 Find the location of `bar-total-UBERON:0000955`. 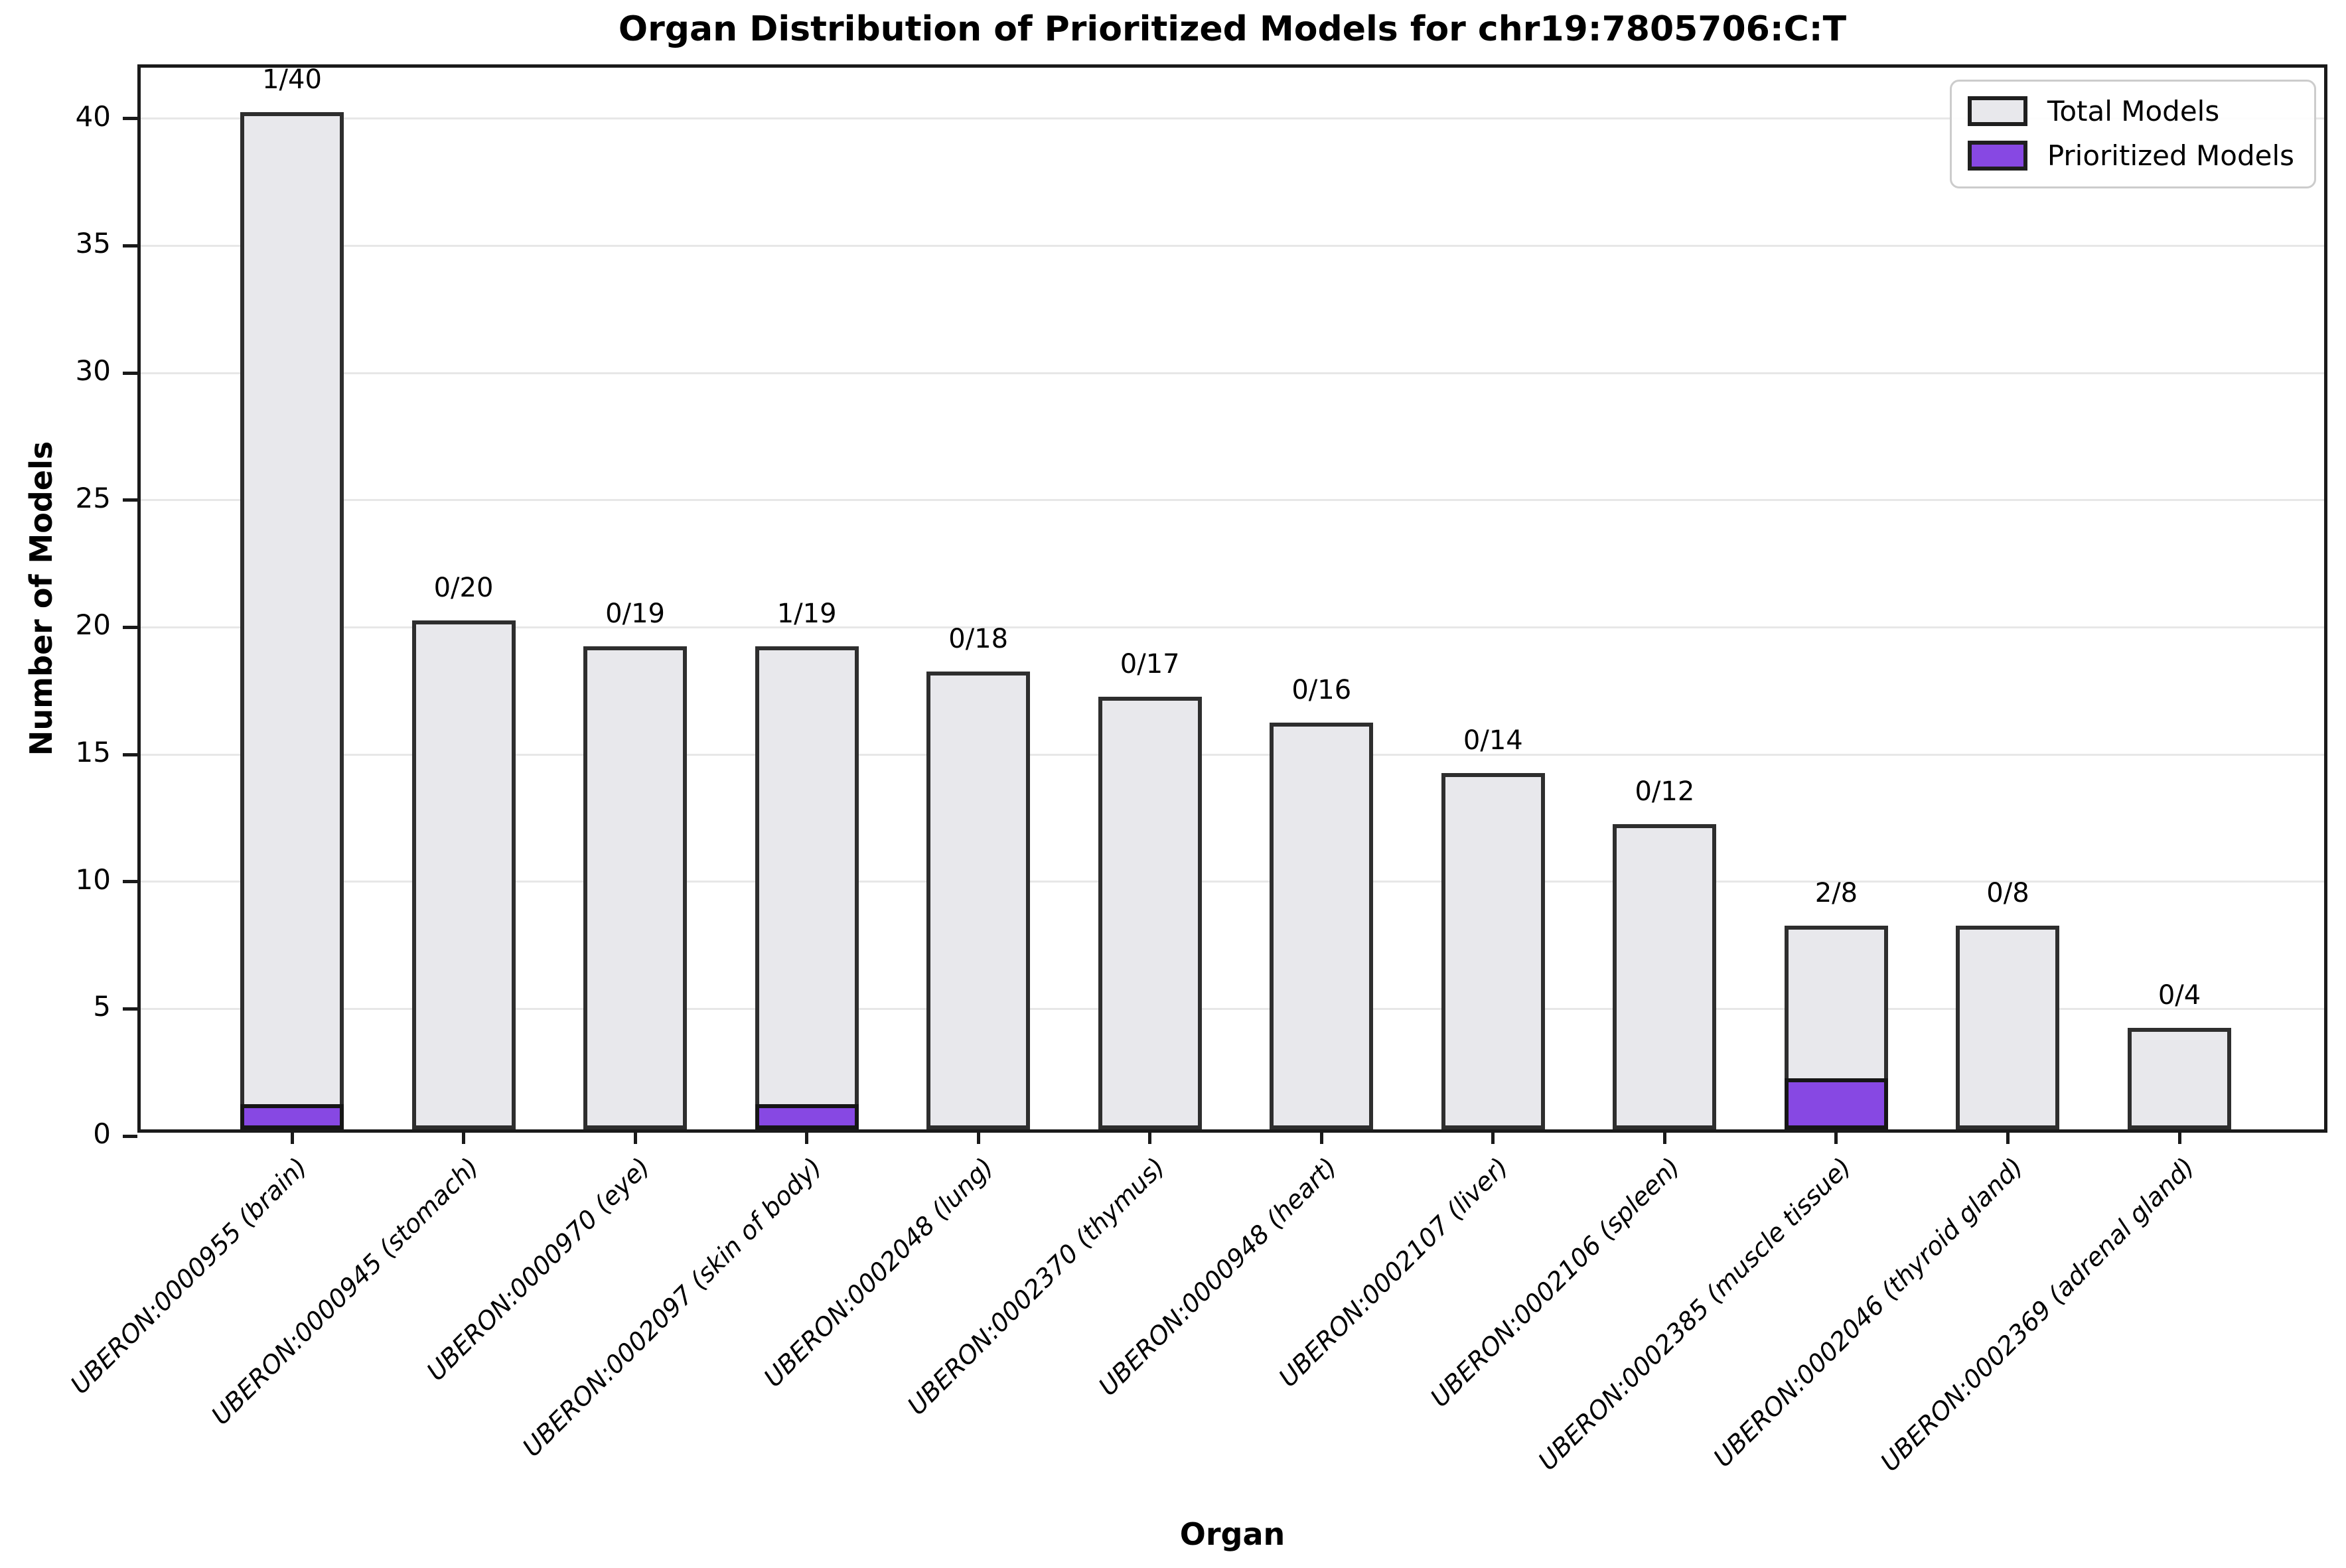

bar-total-UBERON:0000955 is located at coordinates (292, 620).